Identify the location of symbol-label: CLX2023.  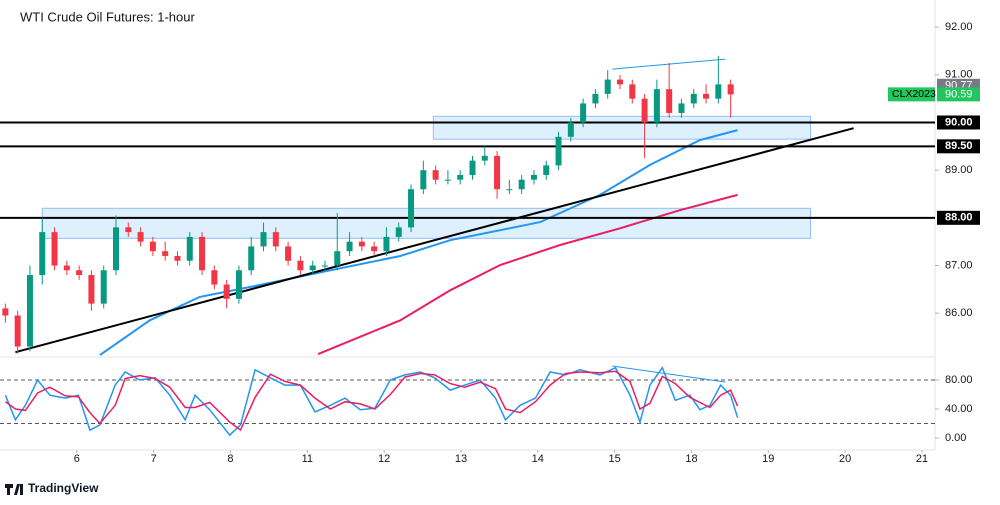
(914, 94).